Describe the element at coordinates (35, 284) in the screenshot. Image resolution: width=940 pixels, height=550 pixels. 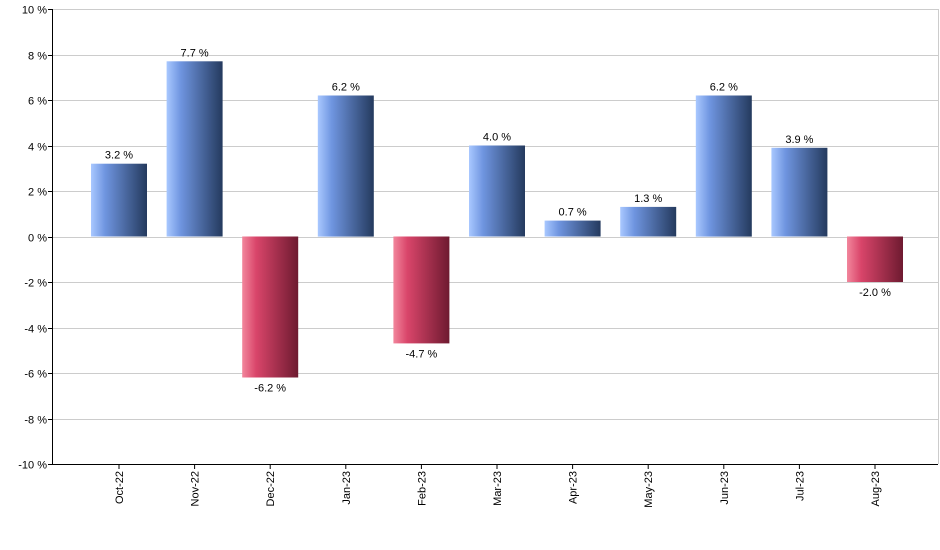
I see `y-tick-label: -2 %` at that location.